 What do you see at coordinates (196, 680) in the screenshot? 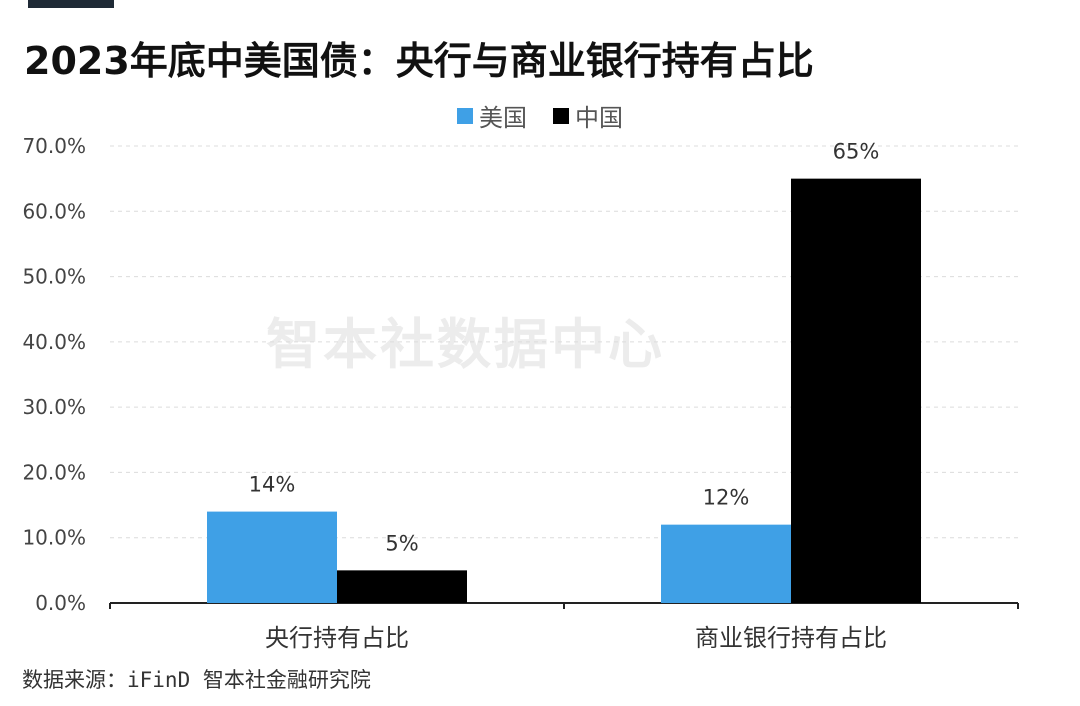
I see `source-note: 数据来源：iFinD 智本社金融研究院` at bounding box center [196, 680].